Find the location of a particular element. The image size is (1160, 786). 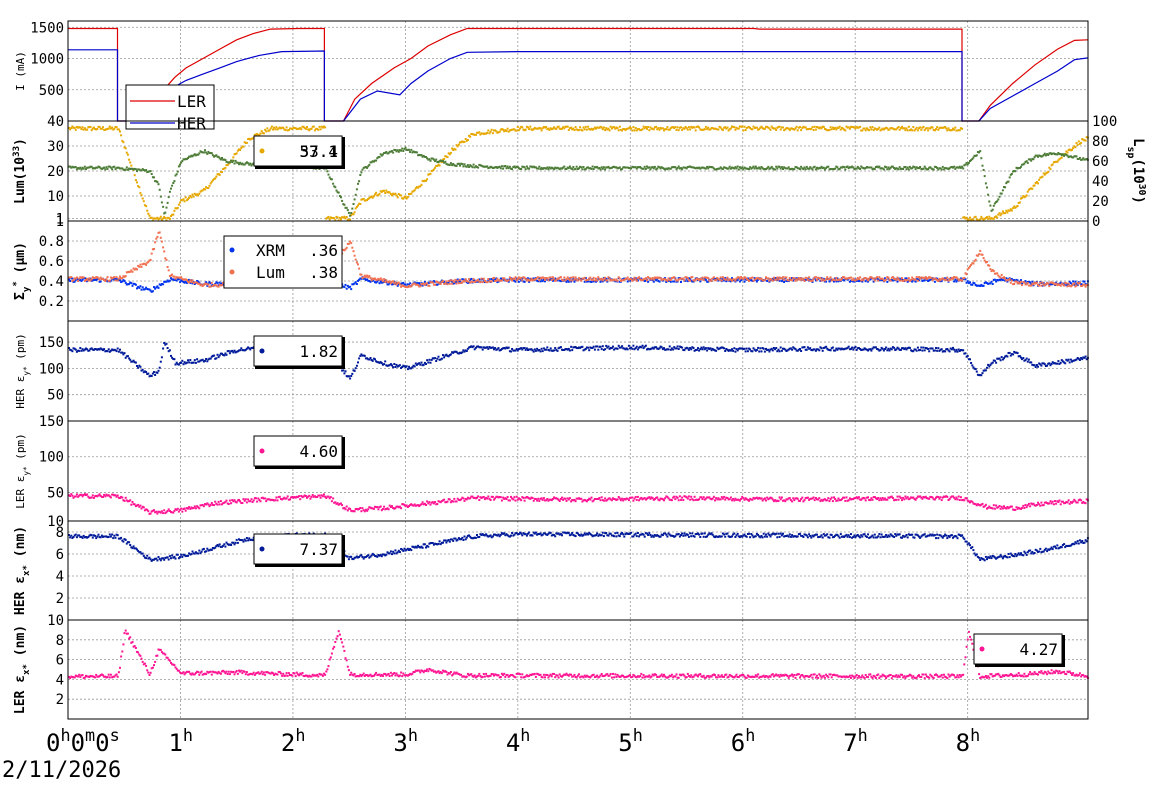

y2-tick-label: 20 is located at coordinates (1100, 202).